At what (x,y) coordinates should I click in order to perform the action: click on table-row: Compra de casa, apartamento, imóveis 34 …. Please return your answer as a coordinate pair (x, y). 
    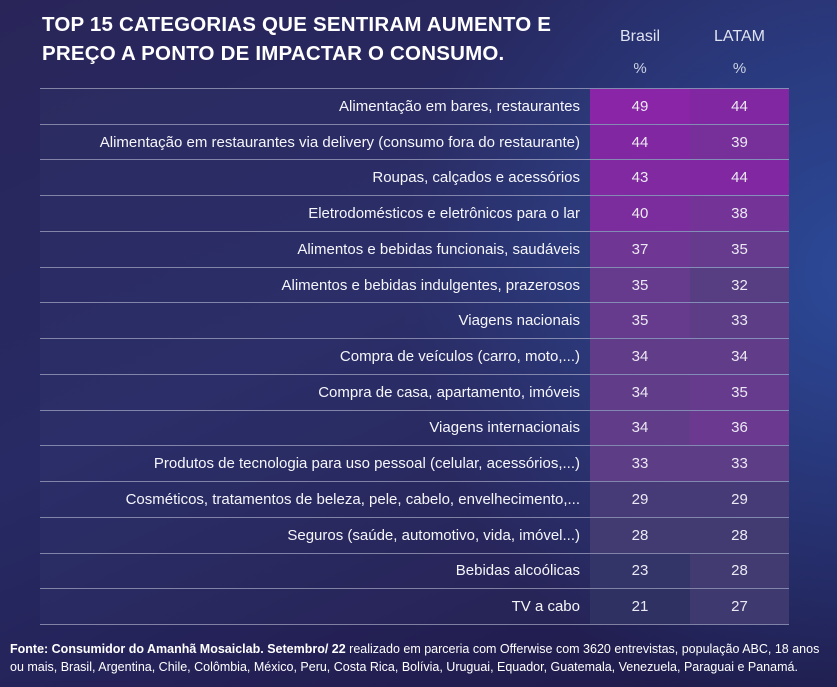
    Looking at the image, I should click on (414, 391).